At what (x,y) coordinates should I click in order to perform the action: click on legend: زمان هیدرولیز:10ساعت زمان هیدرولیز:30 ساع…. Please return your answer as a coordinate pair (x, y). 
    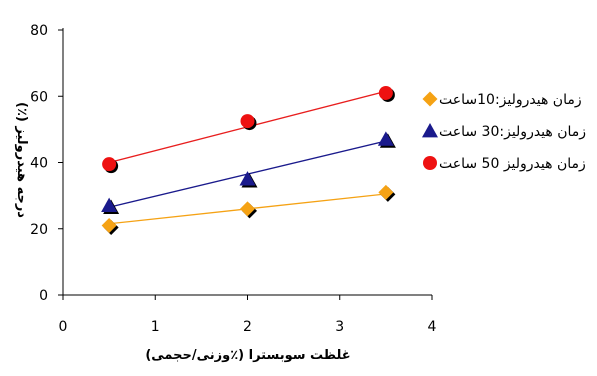
    Looking at the image, I should click on (504, 131).